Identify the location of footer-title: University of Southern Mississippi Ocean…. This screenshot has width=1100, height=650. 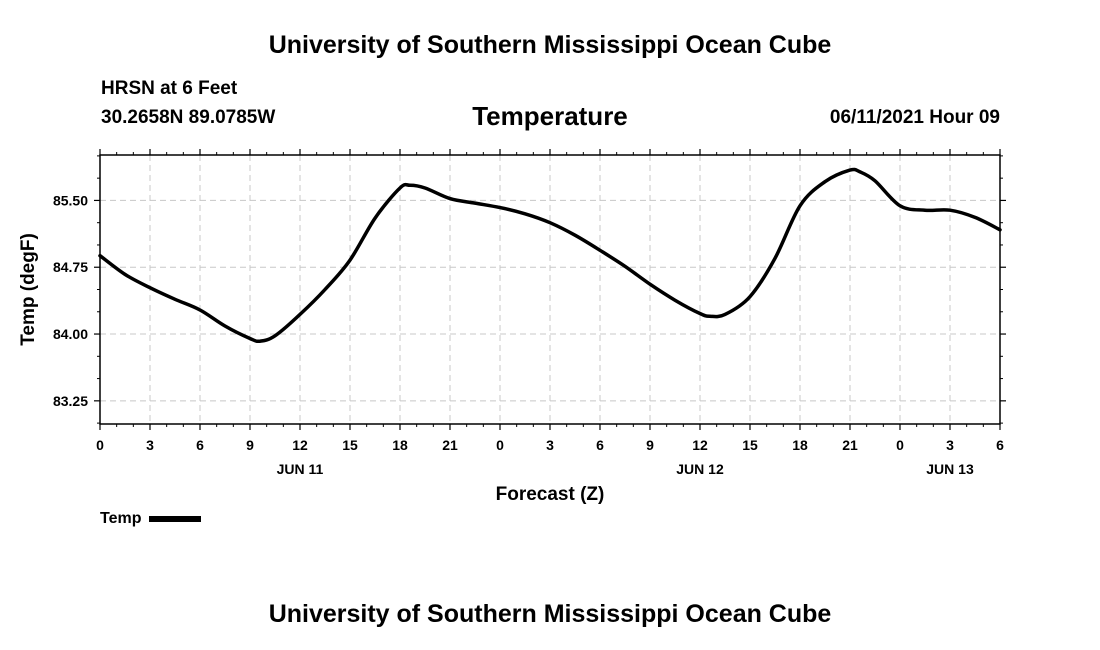
(550, 614).